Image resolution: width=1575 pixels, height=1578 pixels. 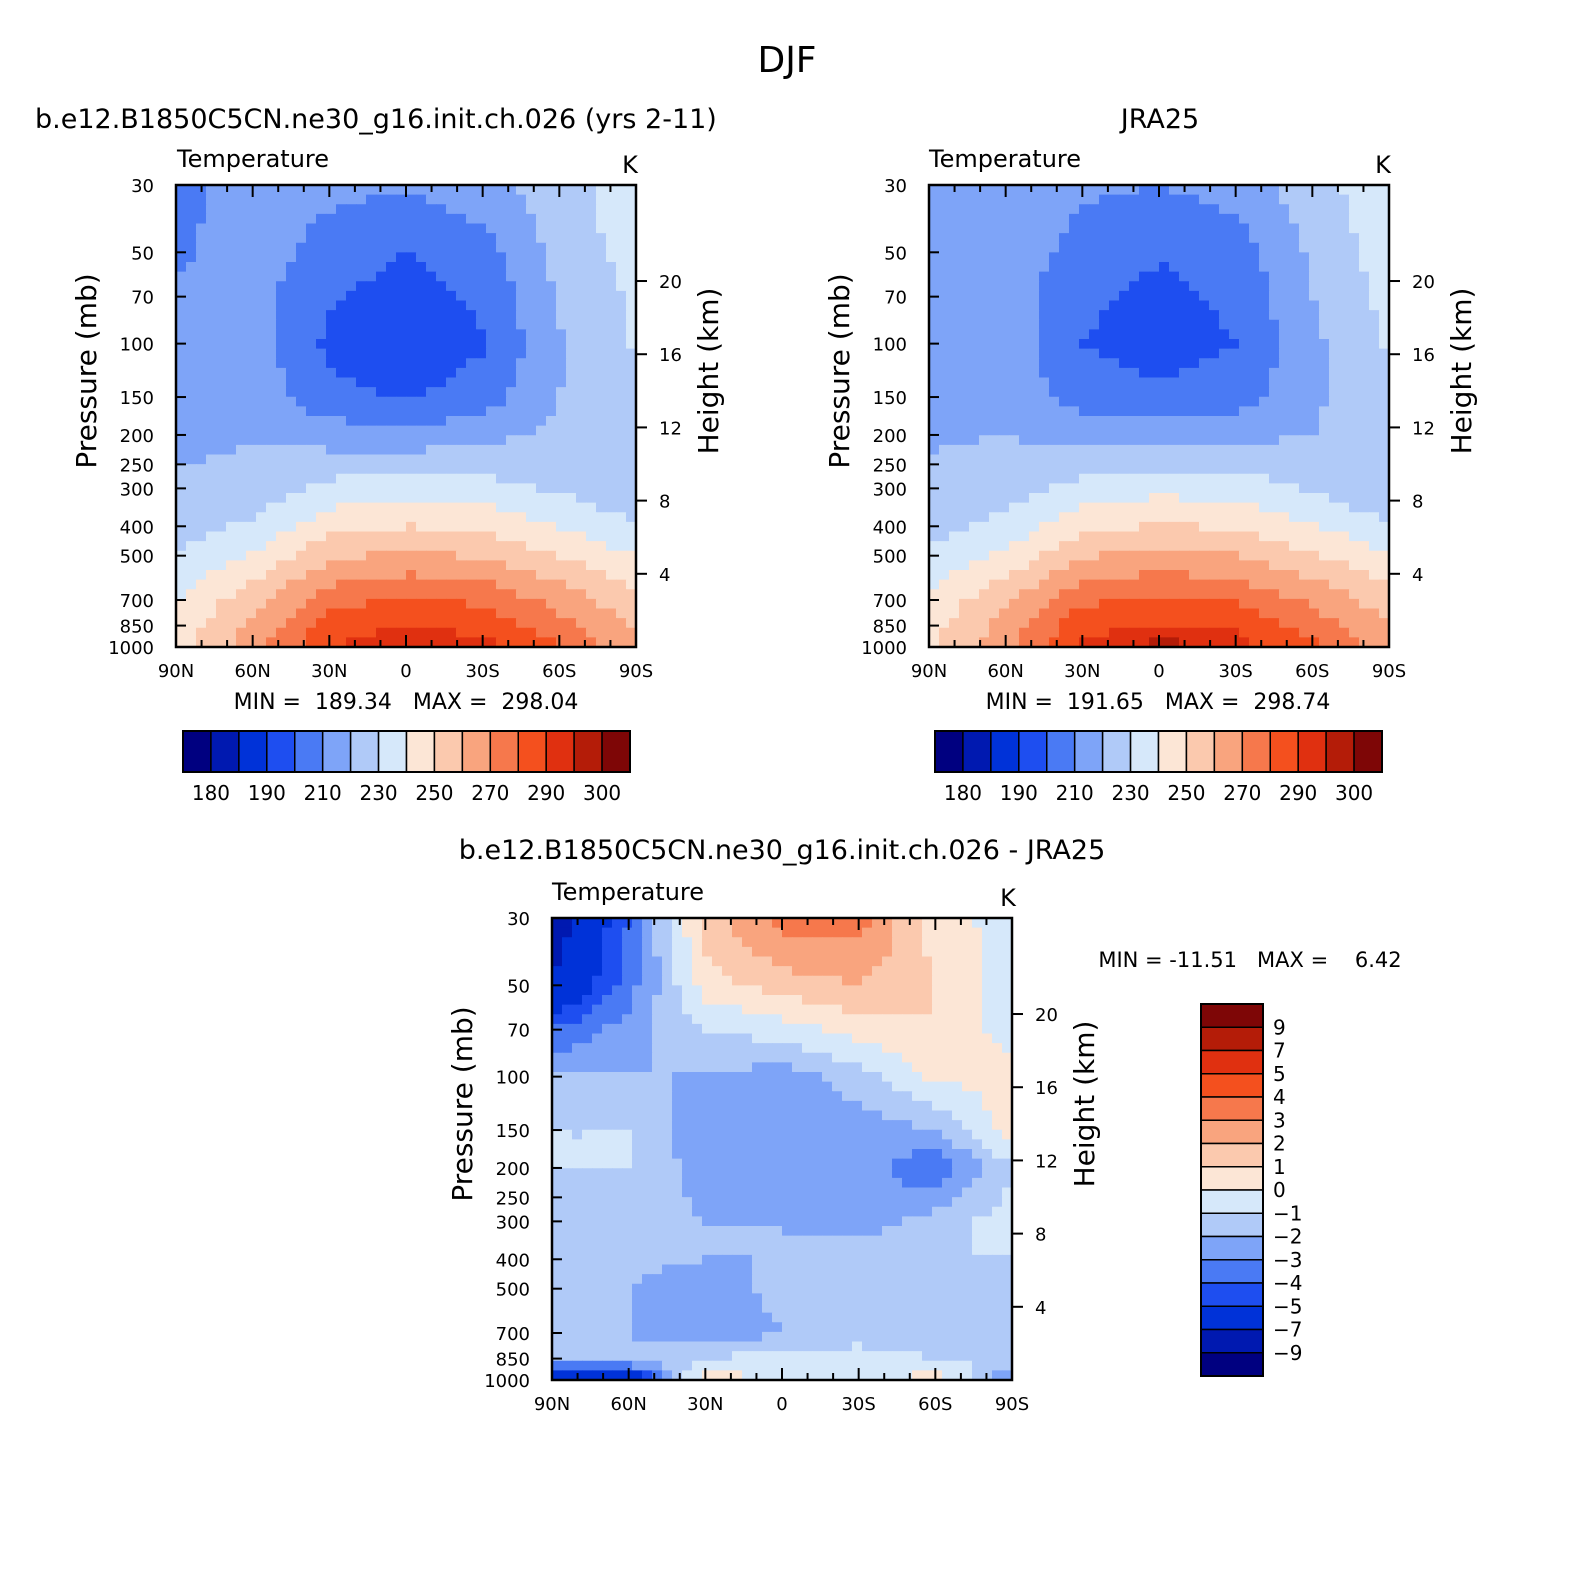 I want to click on panel-obs-colorbar-swatch, so click(x=1340, y=751).